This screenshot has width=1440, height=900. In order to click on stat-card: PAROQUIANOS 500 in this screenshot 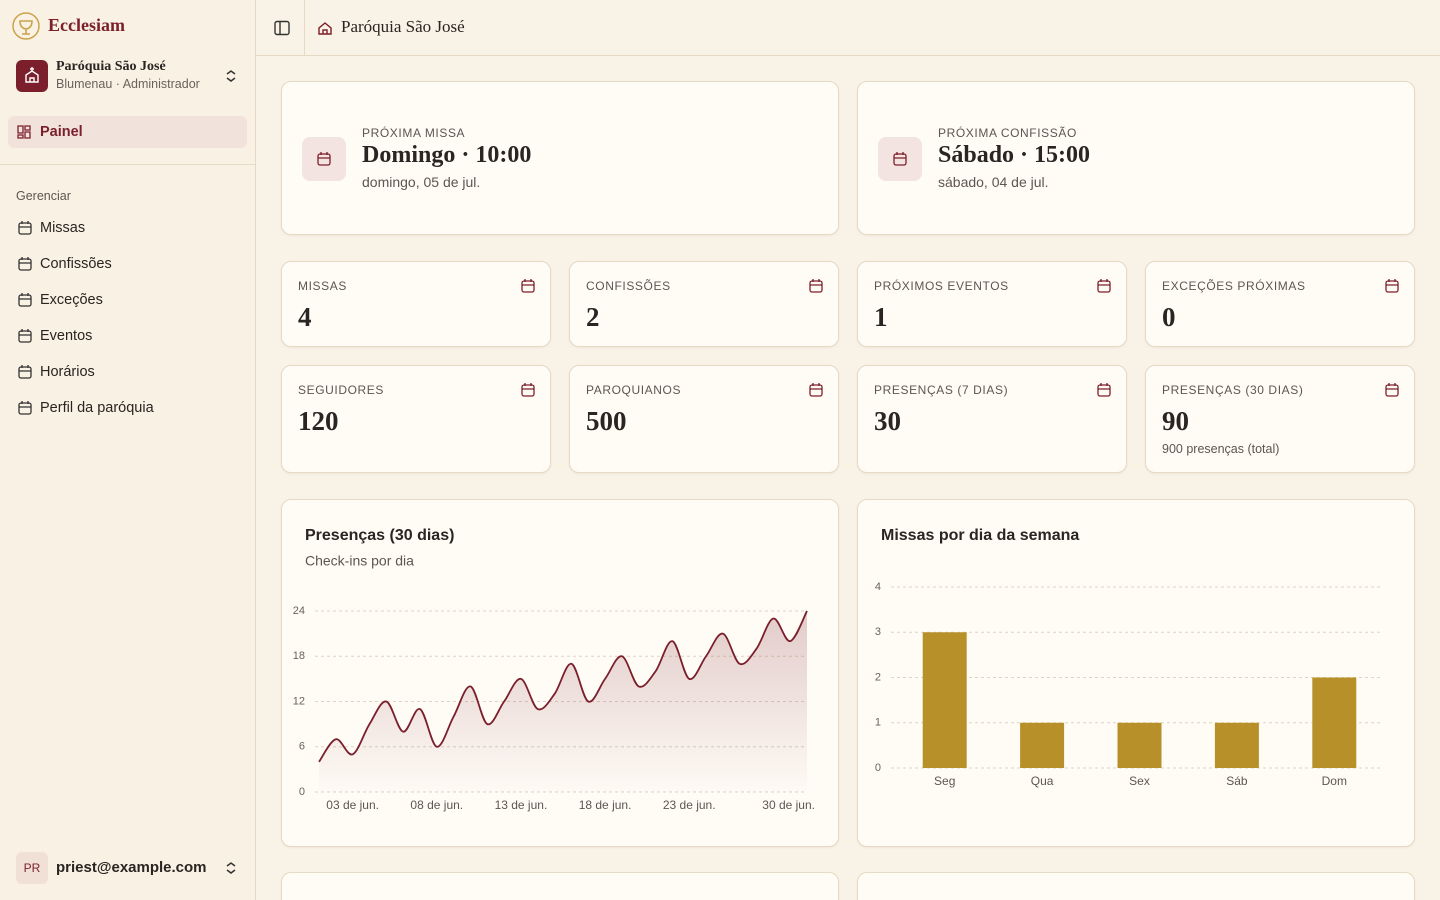, I will do `click(704, 419)`.